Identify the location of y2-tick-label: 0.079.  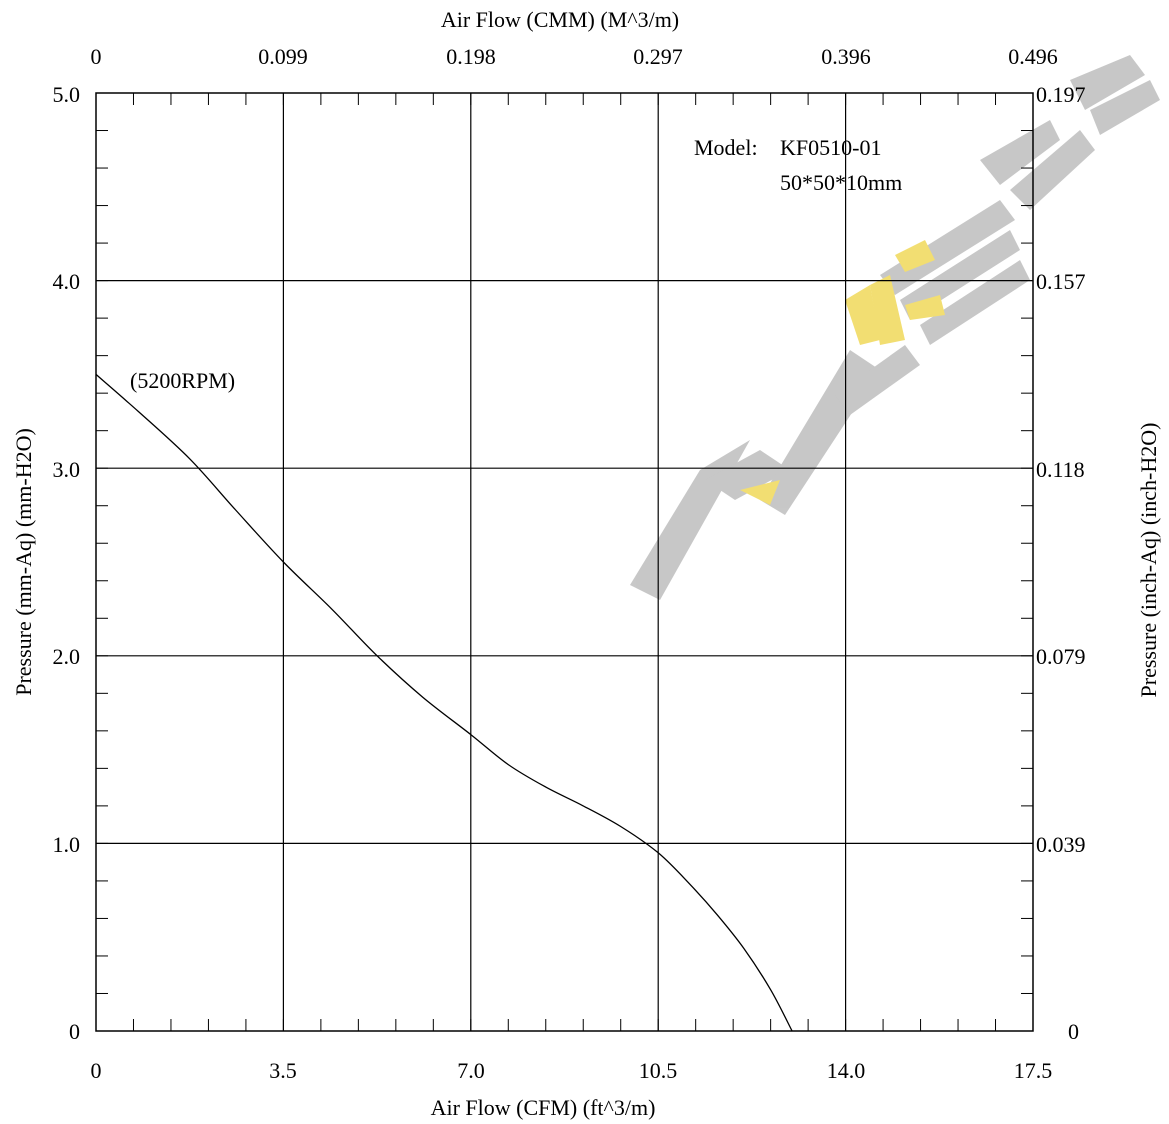
(1061, 656).